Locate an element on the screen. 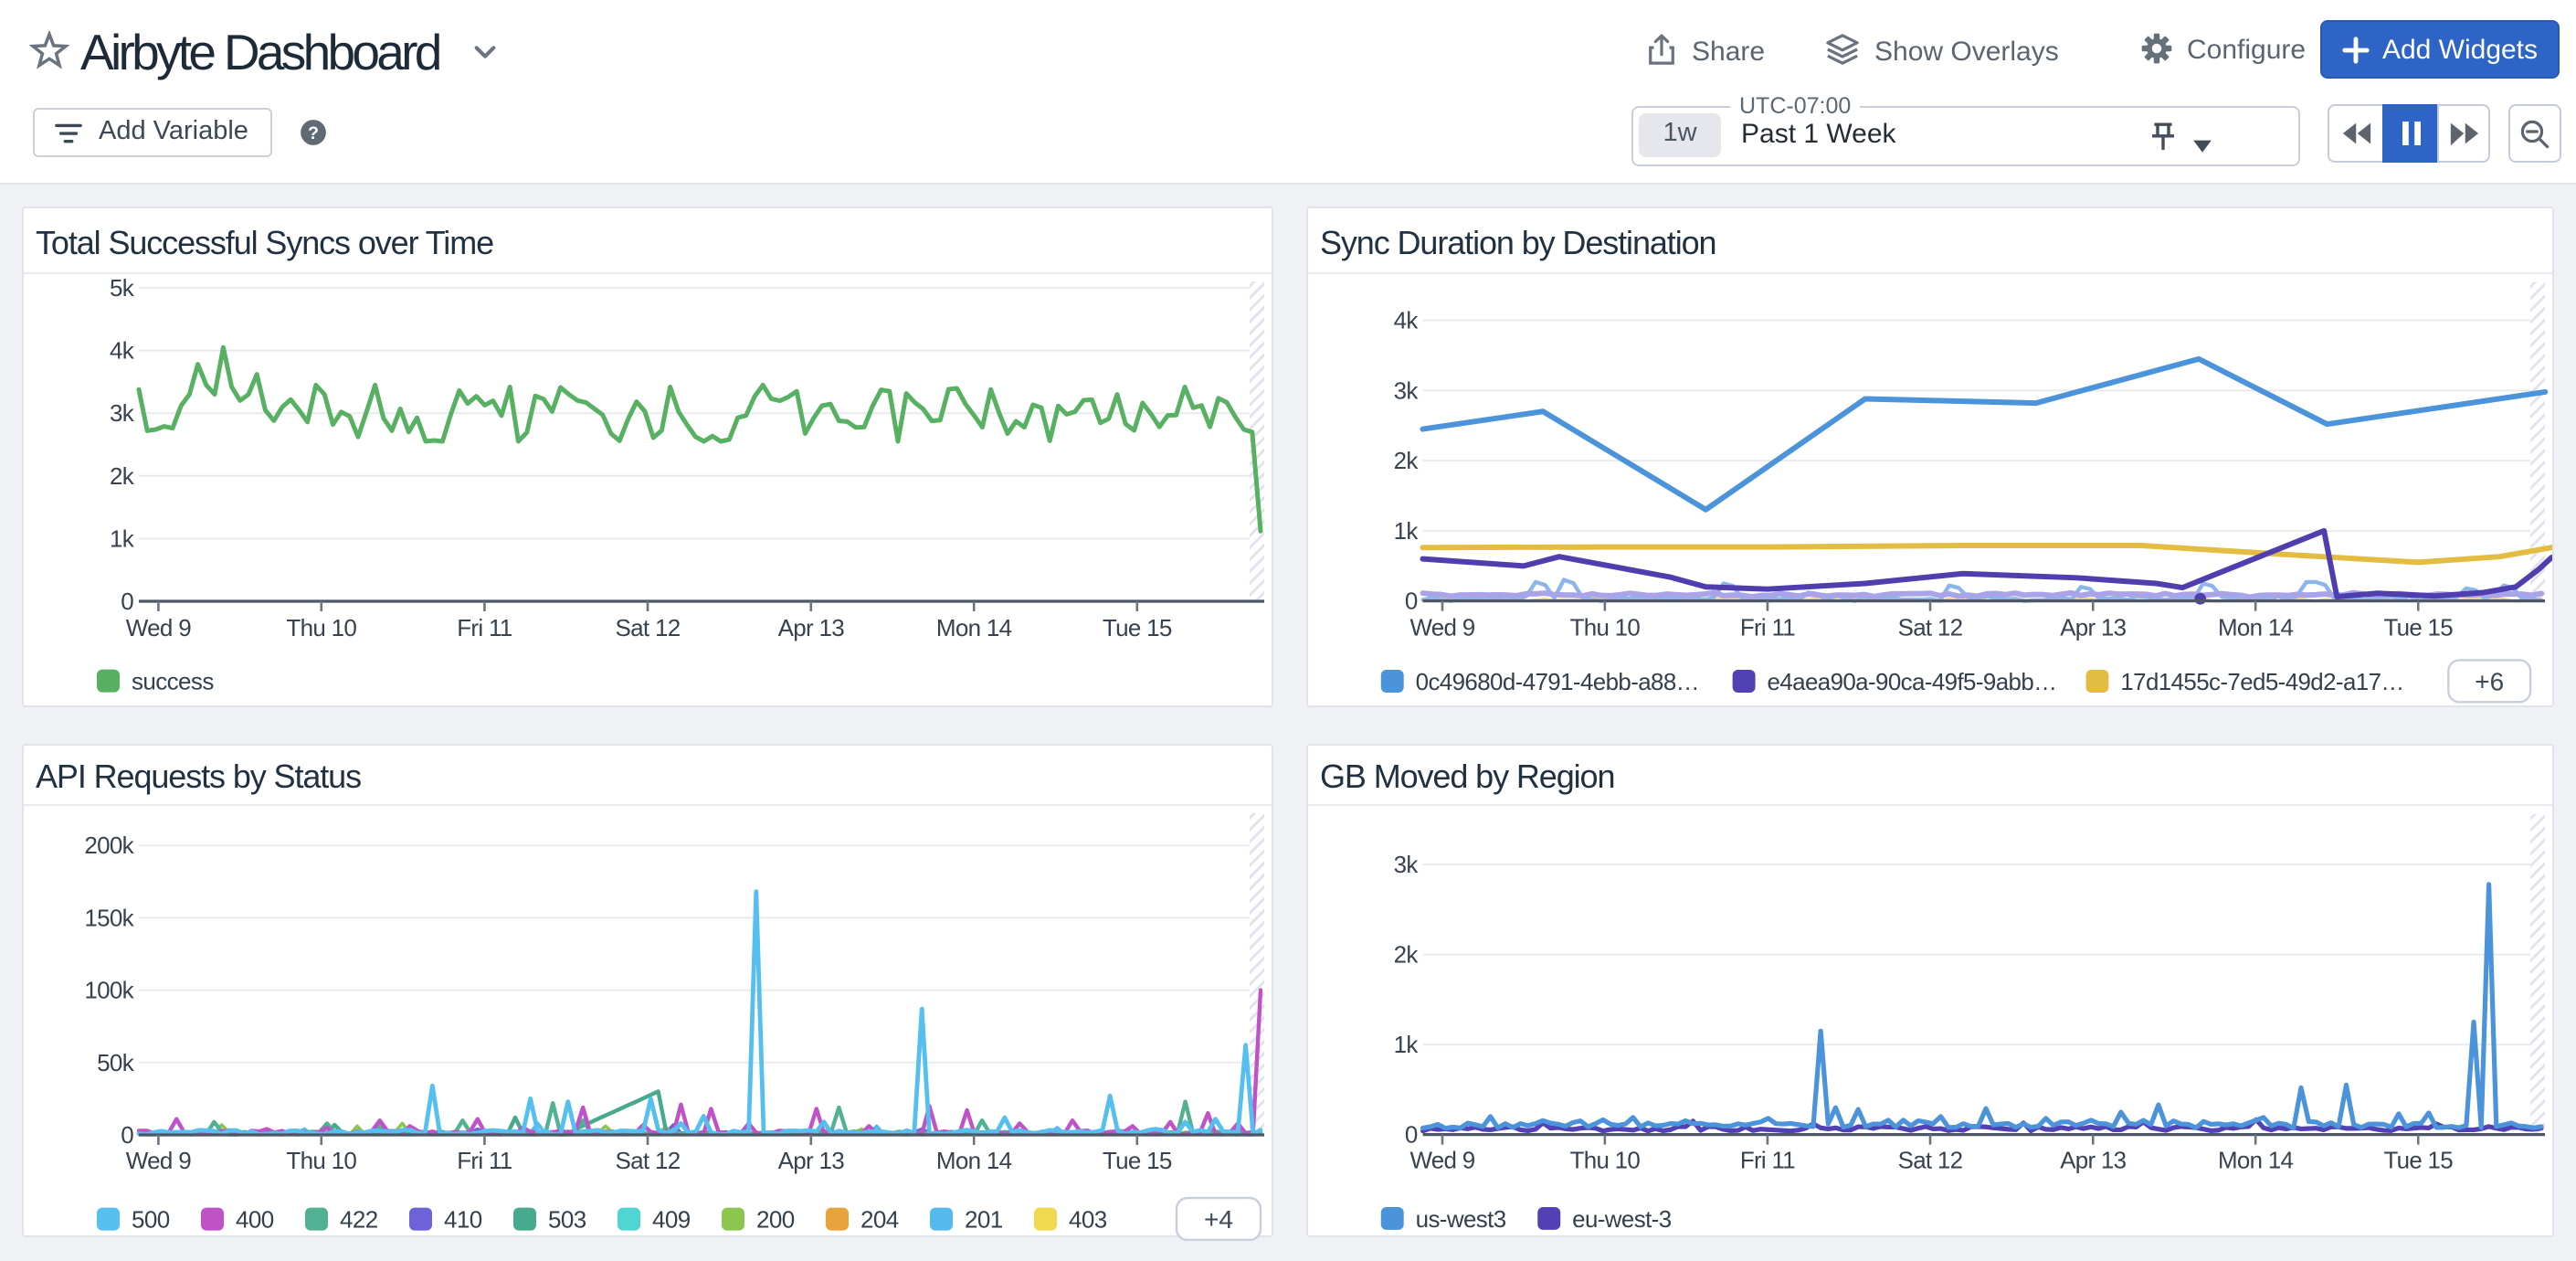 The image size is (2576, 1261). svg-text: 150k is located at coordinates (109, 918).